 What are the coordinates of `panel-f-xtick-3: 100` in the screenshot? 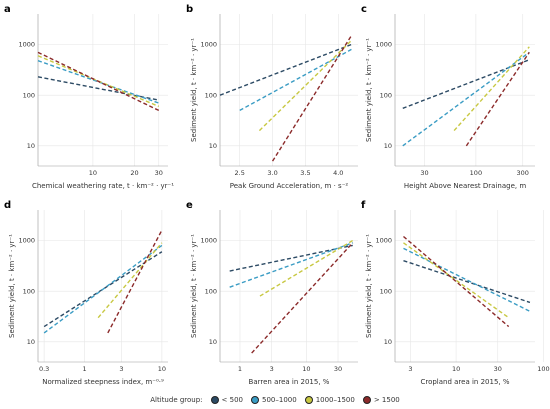 It's located at (543, 369).